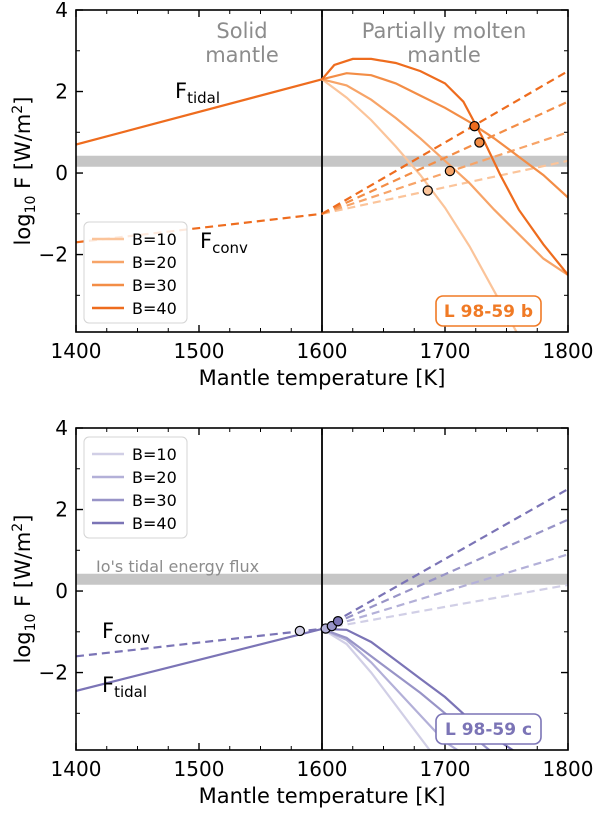  I want to click on region-solid-line1: Solid, so click(241, 31).